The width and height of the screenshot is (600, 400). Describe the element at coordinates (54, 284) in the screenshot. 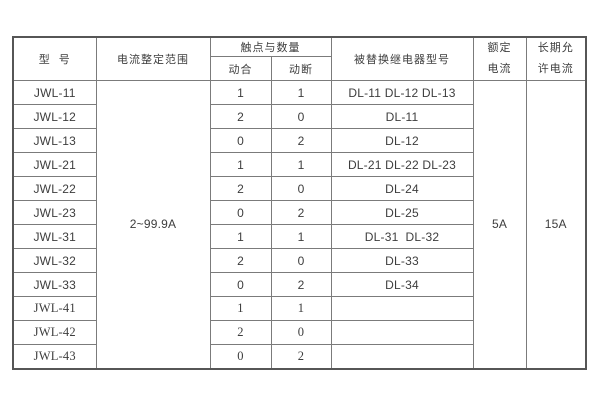

I see `model-cell: JWL-33` at that location.